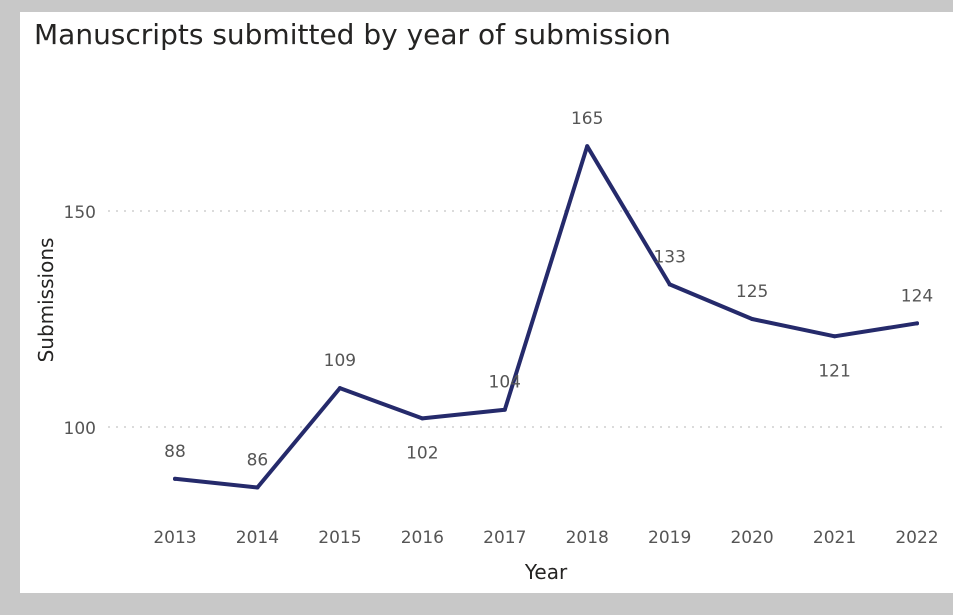 This screenshot has height=615, width=953. I want to click on data-label: 104, so click(505, 383).